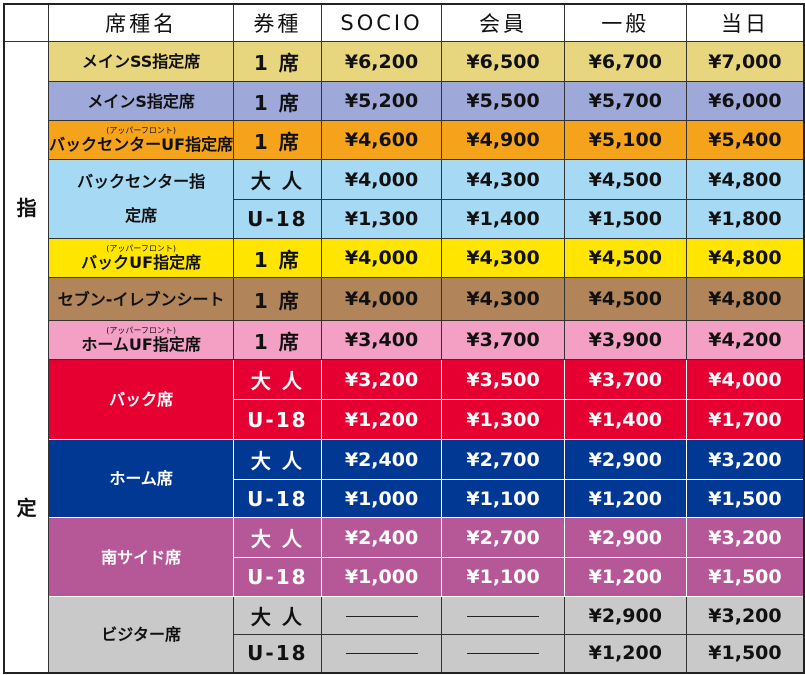  What do you see at coordinates (745, 219) in the screenshot?
I see `price-day-of: ¥1,800` at bounding box center [745, 219].